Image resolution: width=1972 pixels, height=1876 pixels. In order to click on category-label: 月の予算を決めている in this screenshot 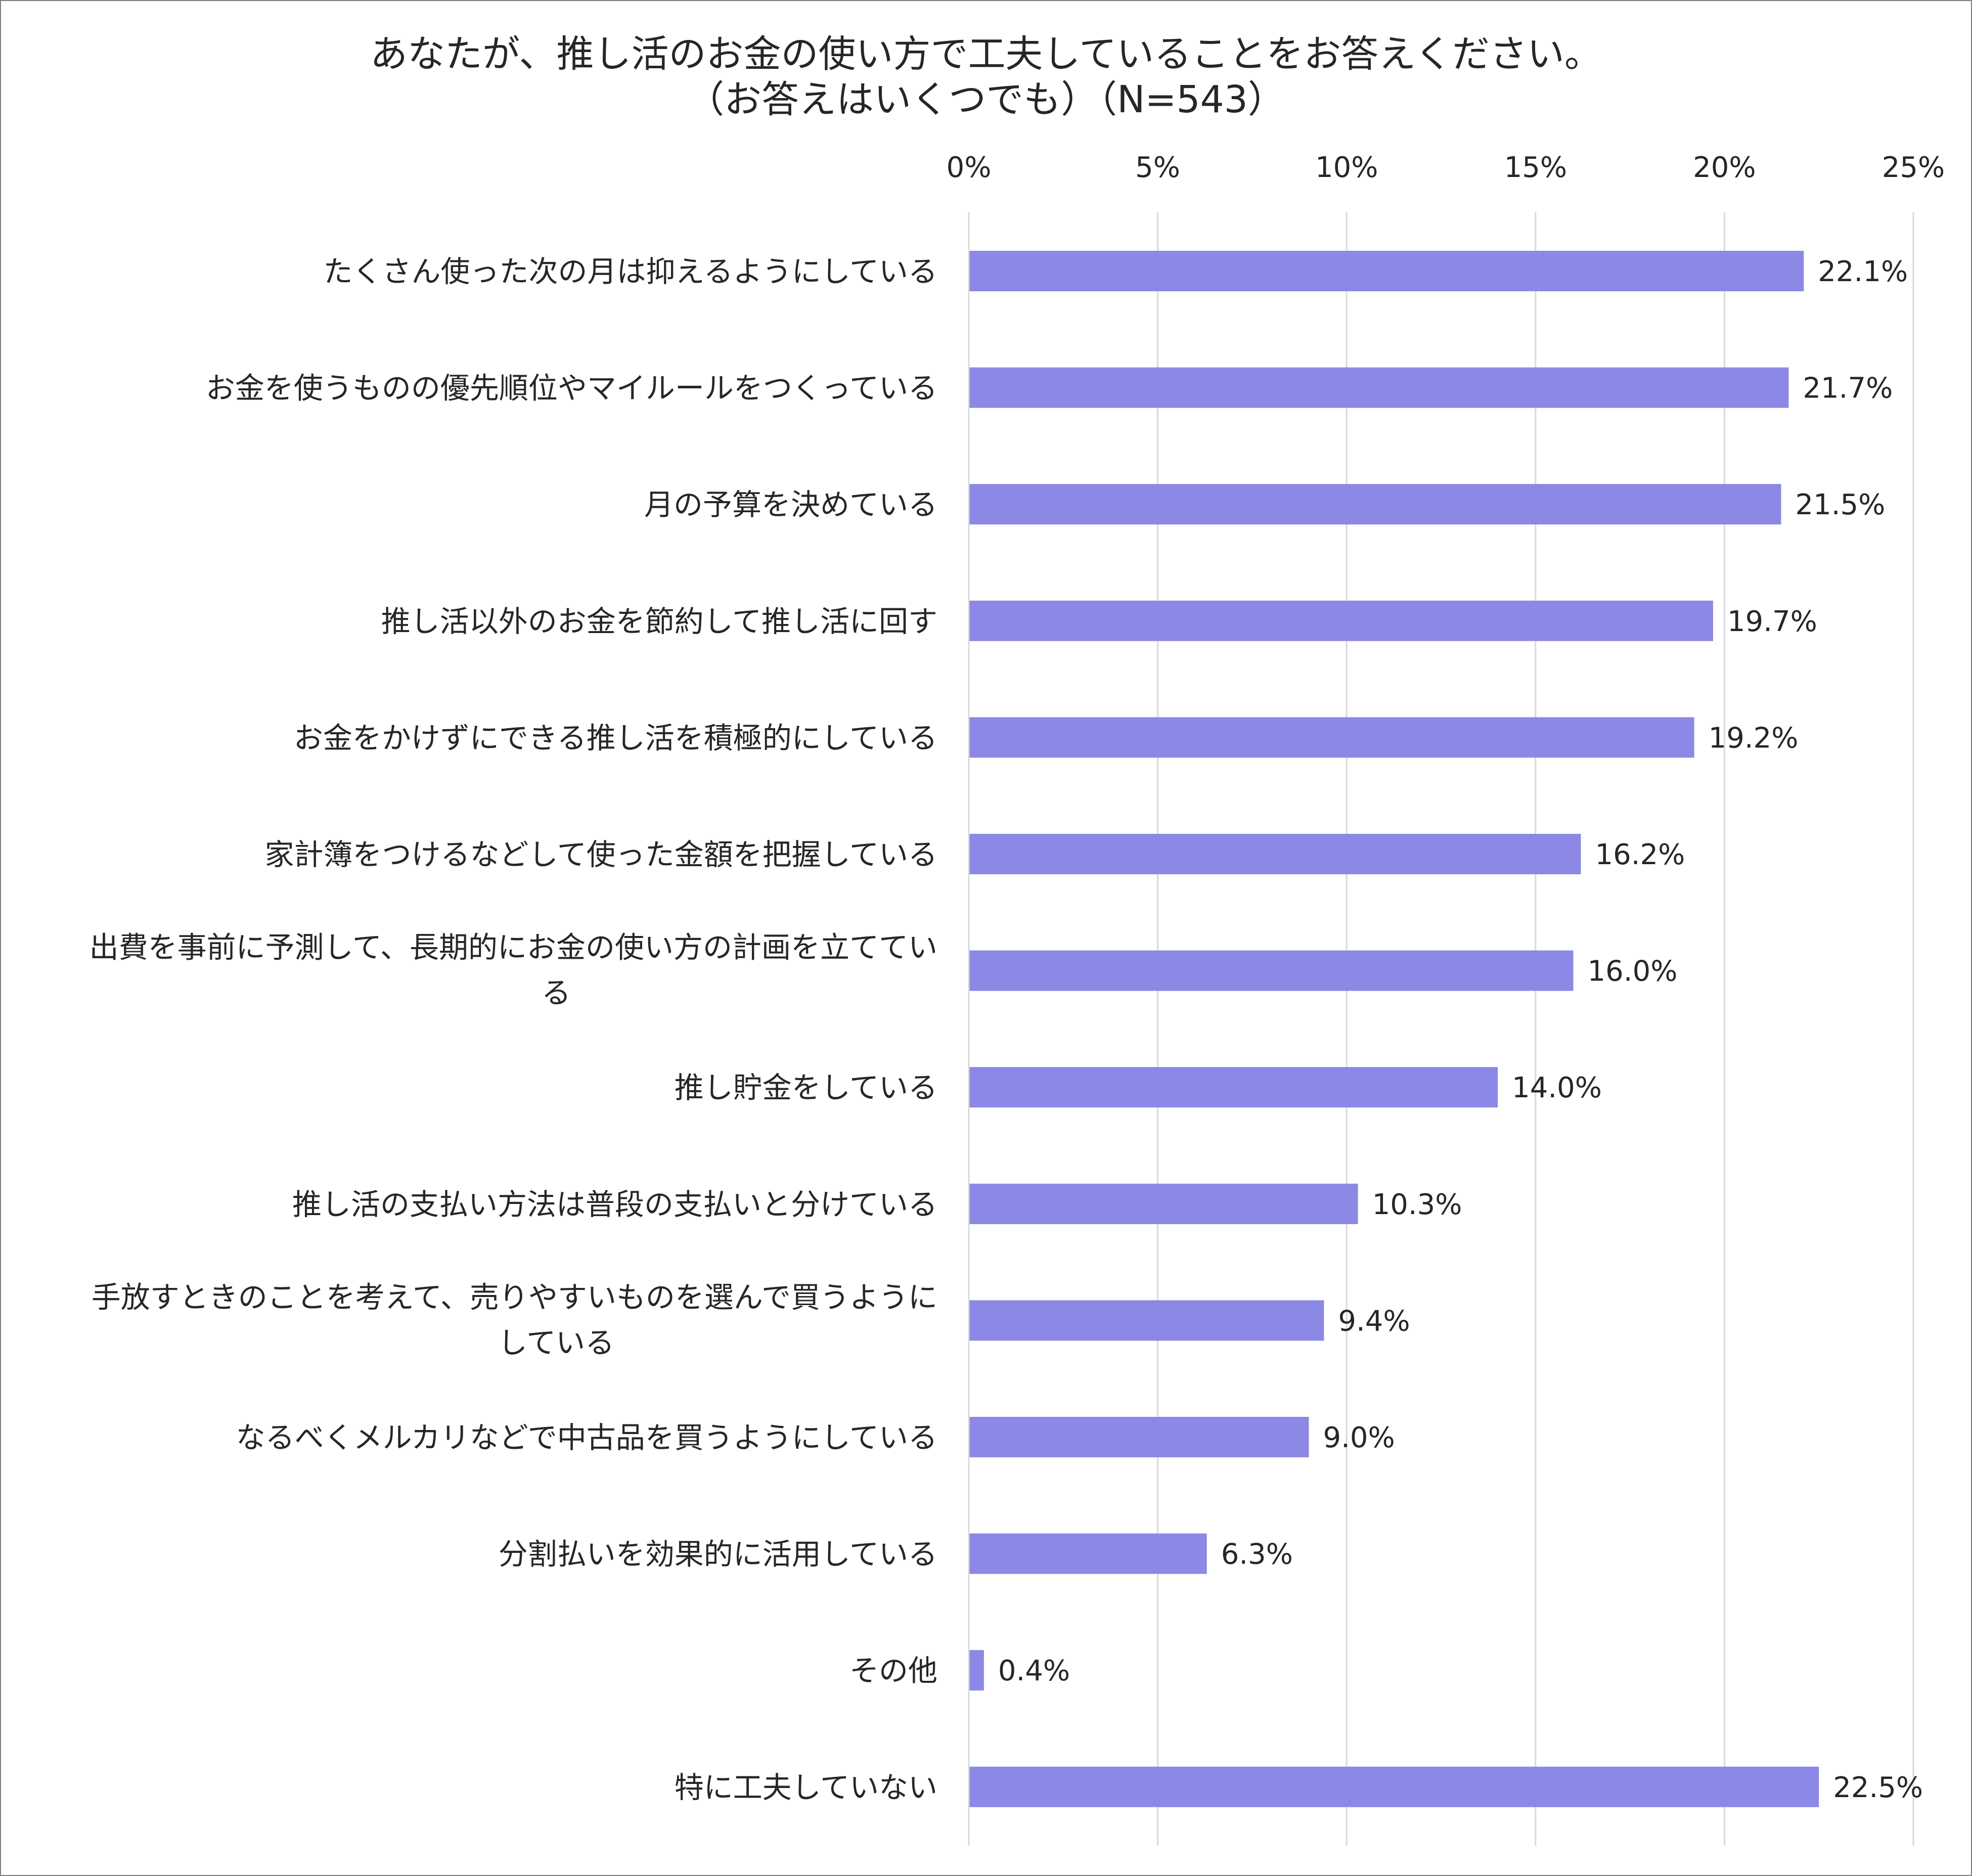, I will do `click(790, 504)`.